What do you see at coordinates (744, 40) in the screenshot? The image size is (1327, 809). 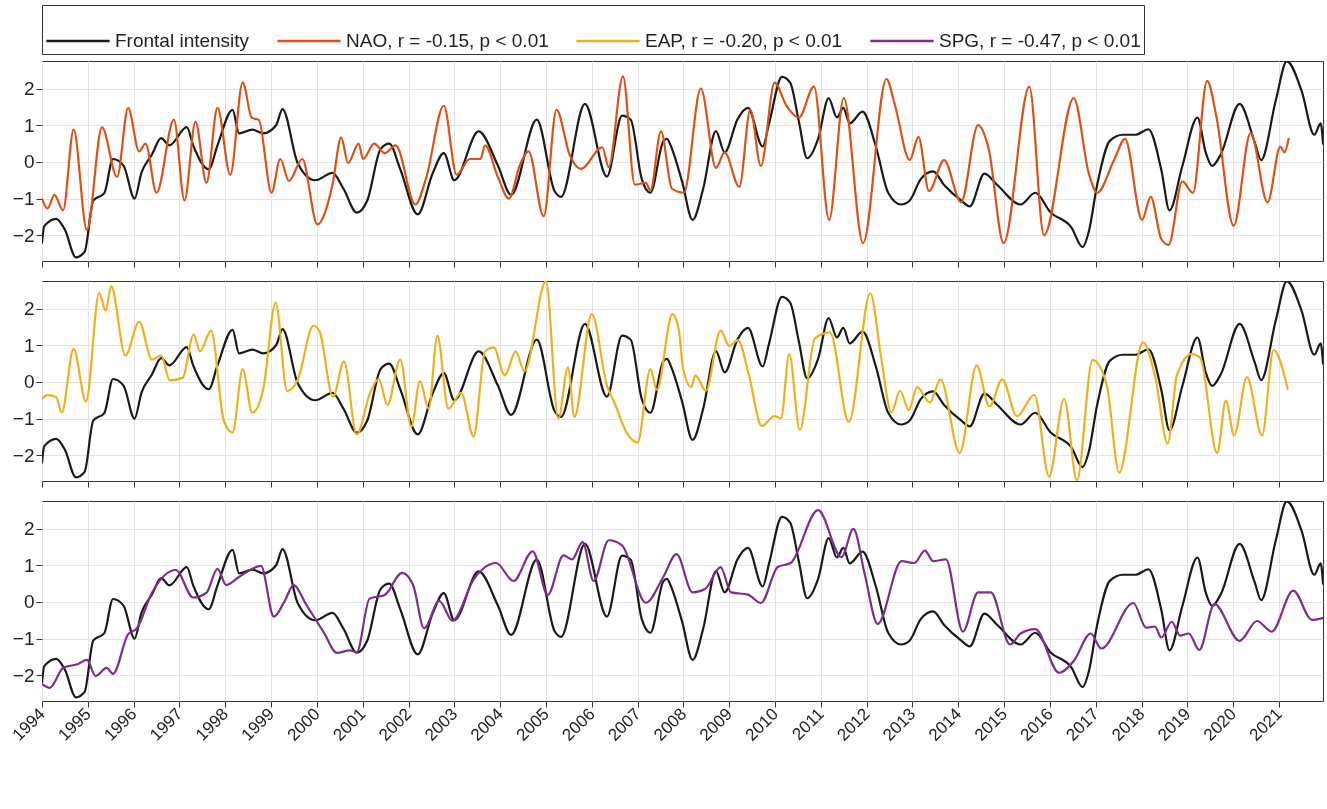 I see `legend-label: EAP, r = -0.20, p < 0.01` at bounding box center [744, 40].